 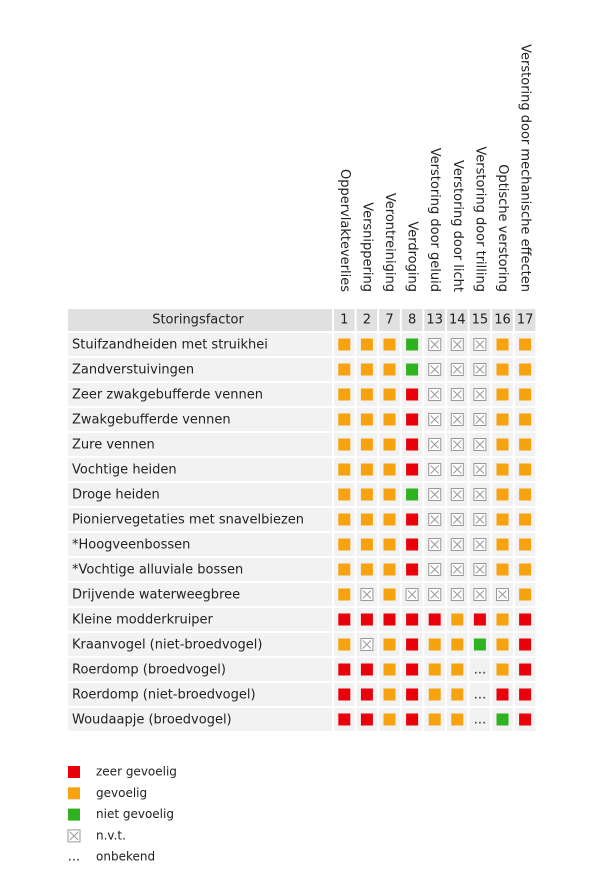 What do you see at coordinates (479, 219) in the screenshot?
I see `column-label: Verstoring door trilling` at bounding box center [479, 219].